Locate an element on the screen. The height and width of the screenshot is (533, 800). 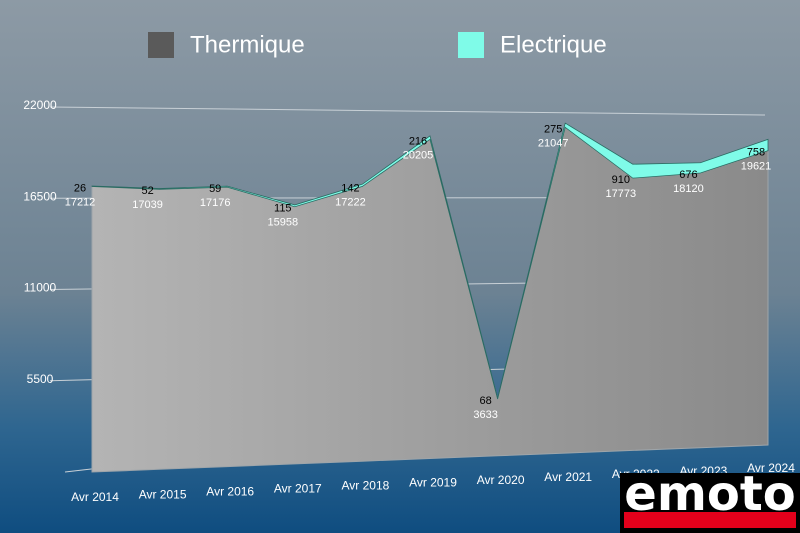
data-label: 18120 is located at coordinates (688, 189).